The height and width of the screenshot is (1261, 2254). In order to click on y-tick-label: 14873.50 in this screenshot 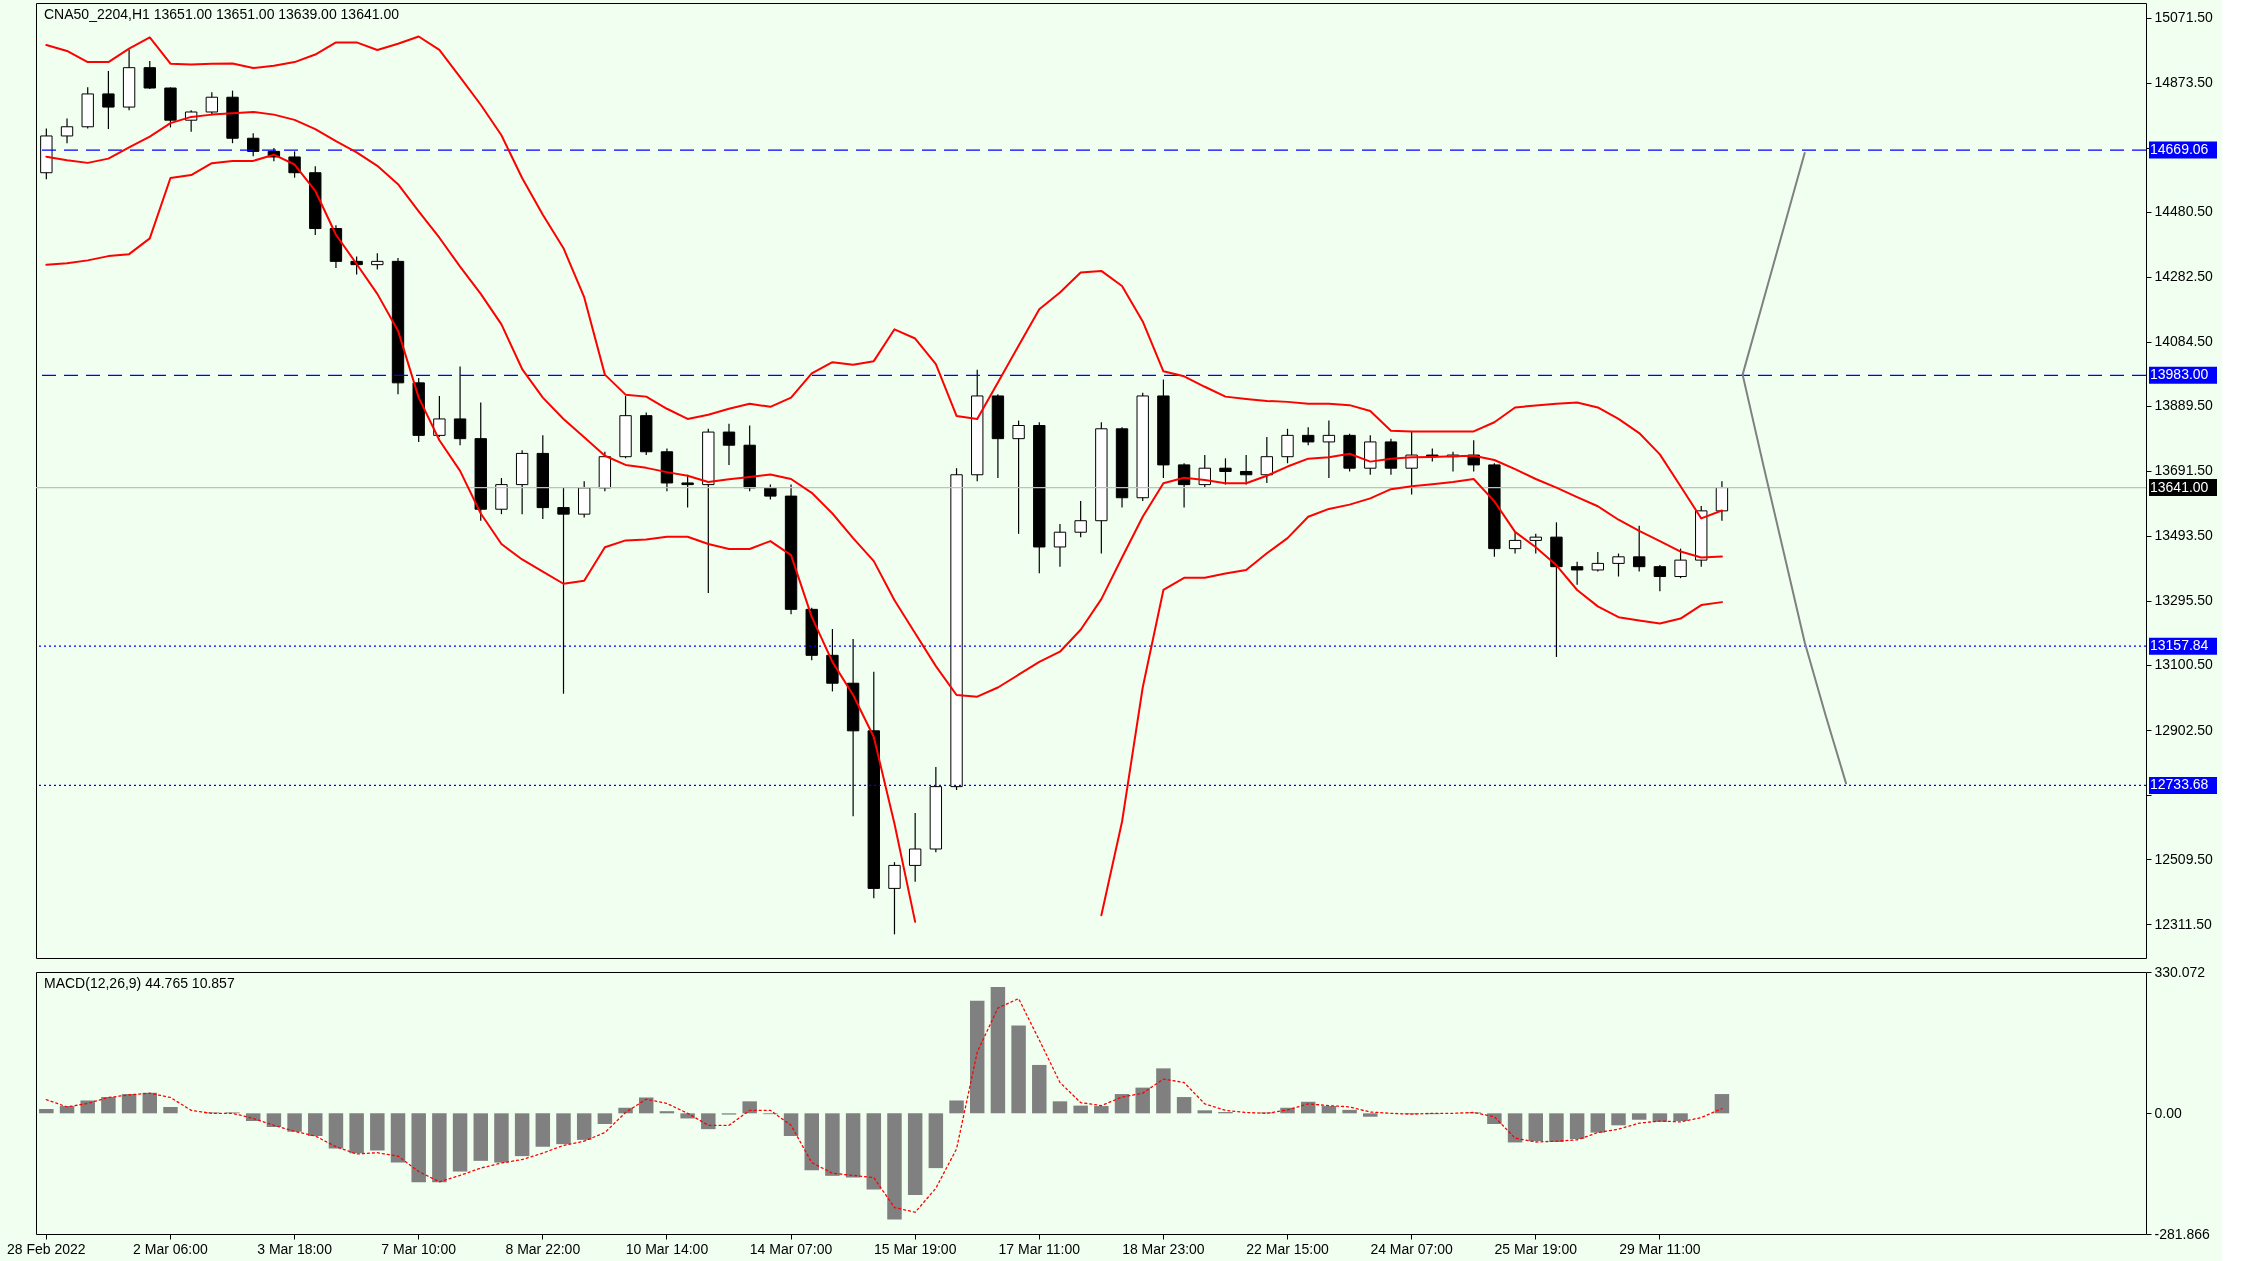, I will do `click(2184, 82)`.